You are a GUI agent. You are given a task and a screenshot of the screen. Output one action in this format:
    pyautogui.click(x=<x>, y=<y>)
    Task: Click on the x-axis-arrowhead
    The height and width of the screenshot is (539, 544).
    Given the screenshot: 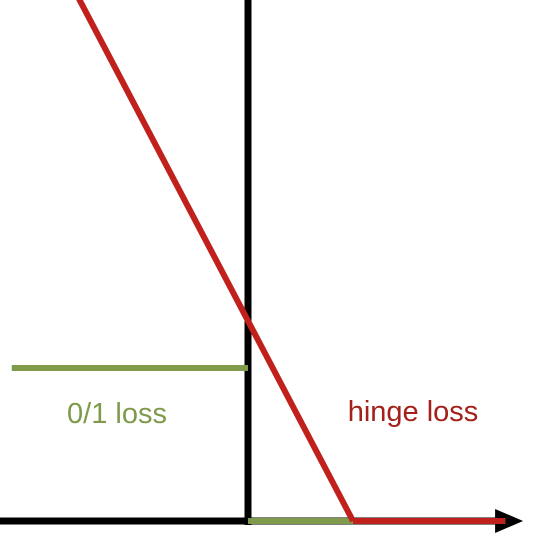 What is the action you would take?
    pyautogui.click(x=509, y=521)
    